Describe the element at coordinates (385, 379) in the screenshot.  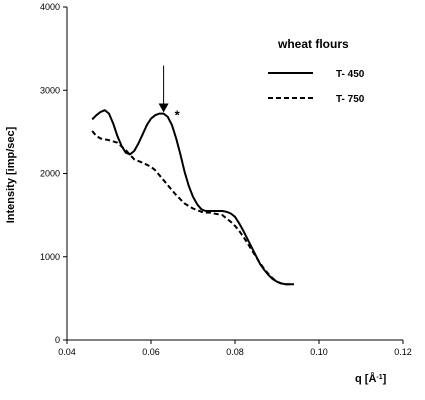
I see `x-axis-title-end: ]` at that location.